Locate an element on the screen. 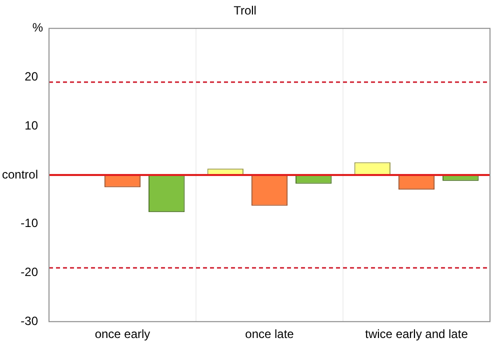  y-tick-label: 10 is located at coordinates (31, 125).